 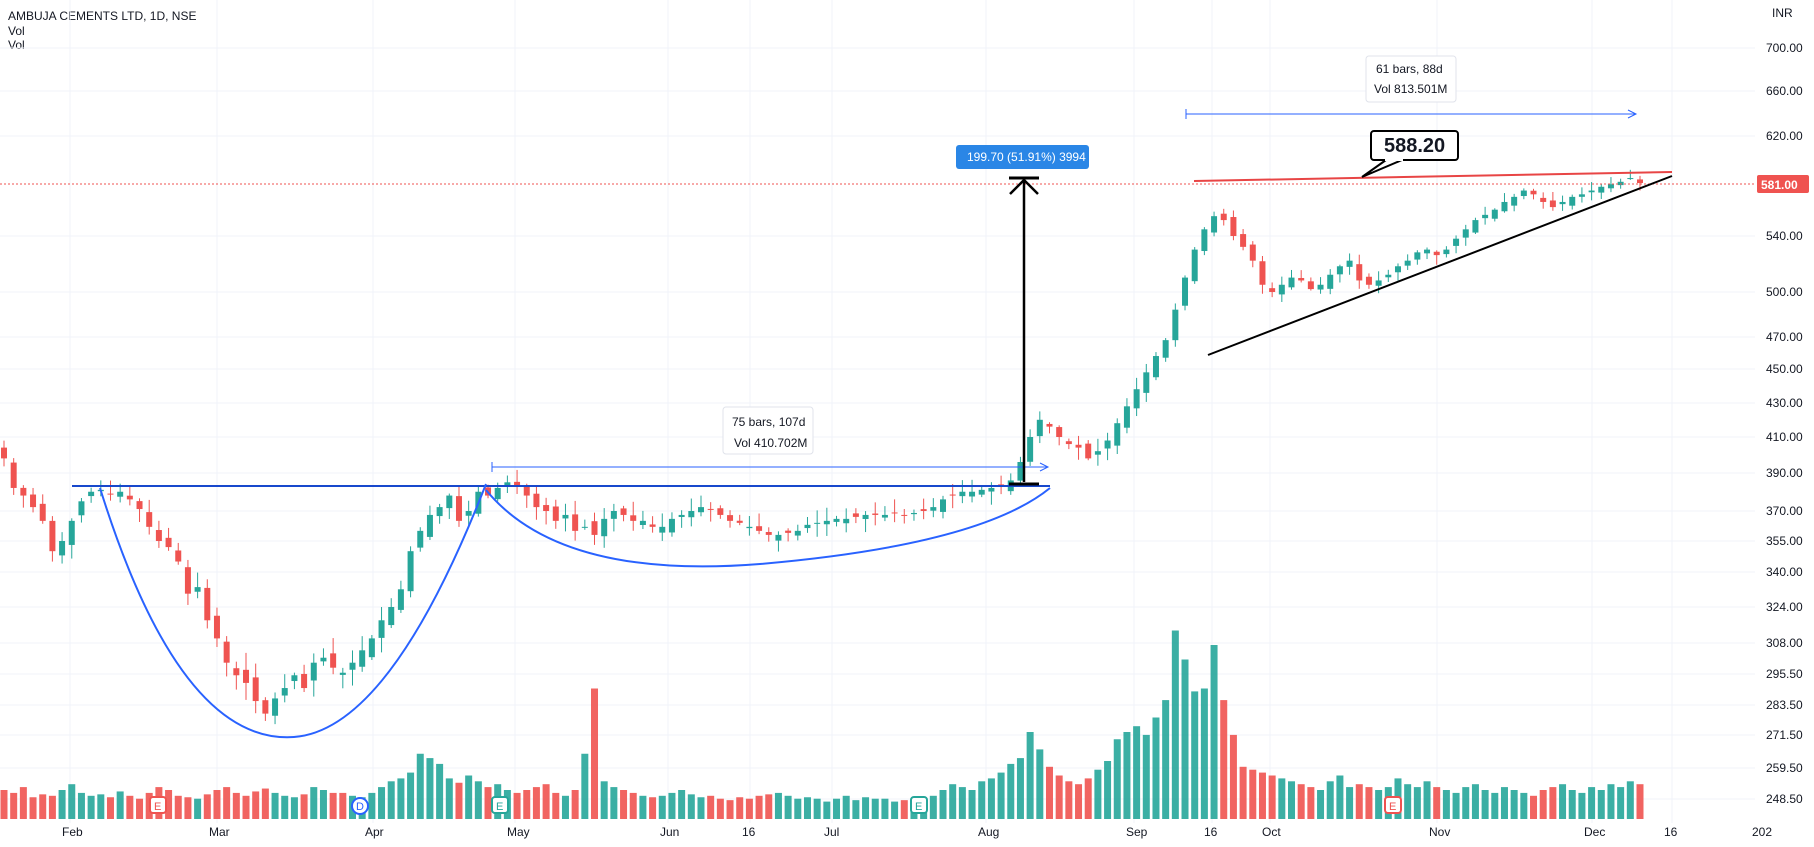 I want to click on time-tick-label: Aug, so click(x=988, y=832).